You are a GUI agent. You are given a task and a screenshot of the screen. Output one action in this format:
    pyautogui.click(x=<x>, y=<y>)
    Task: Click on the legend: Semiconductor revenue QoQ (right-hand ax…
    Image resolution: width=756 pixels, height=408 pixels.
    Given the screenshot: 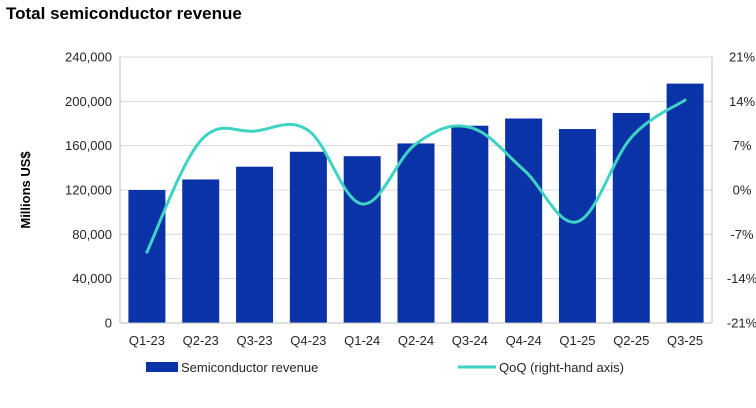 What is the action you would take?
    pyautogui.click(x=385, y=367)
    